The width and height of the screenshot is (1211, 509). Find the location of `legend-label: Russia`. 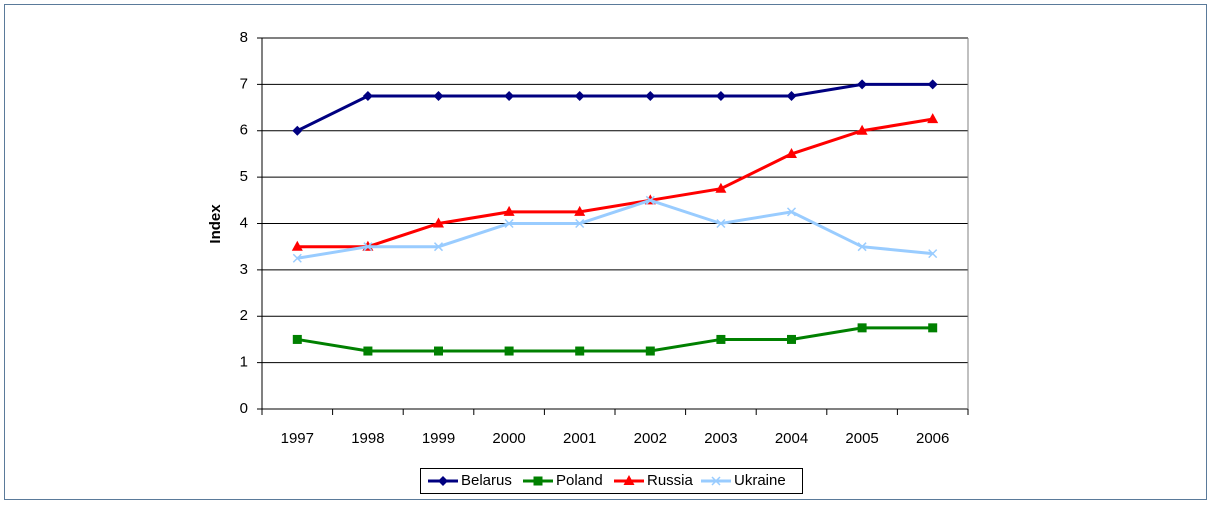

legend-label: Russia is located at coordinates (670, 480).